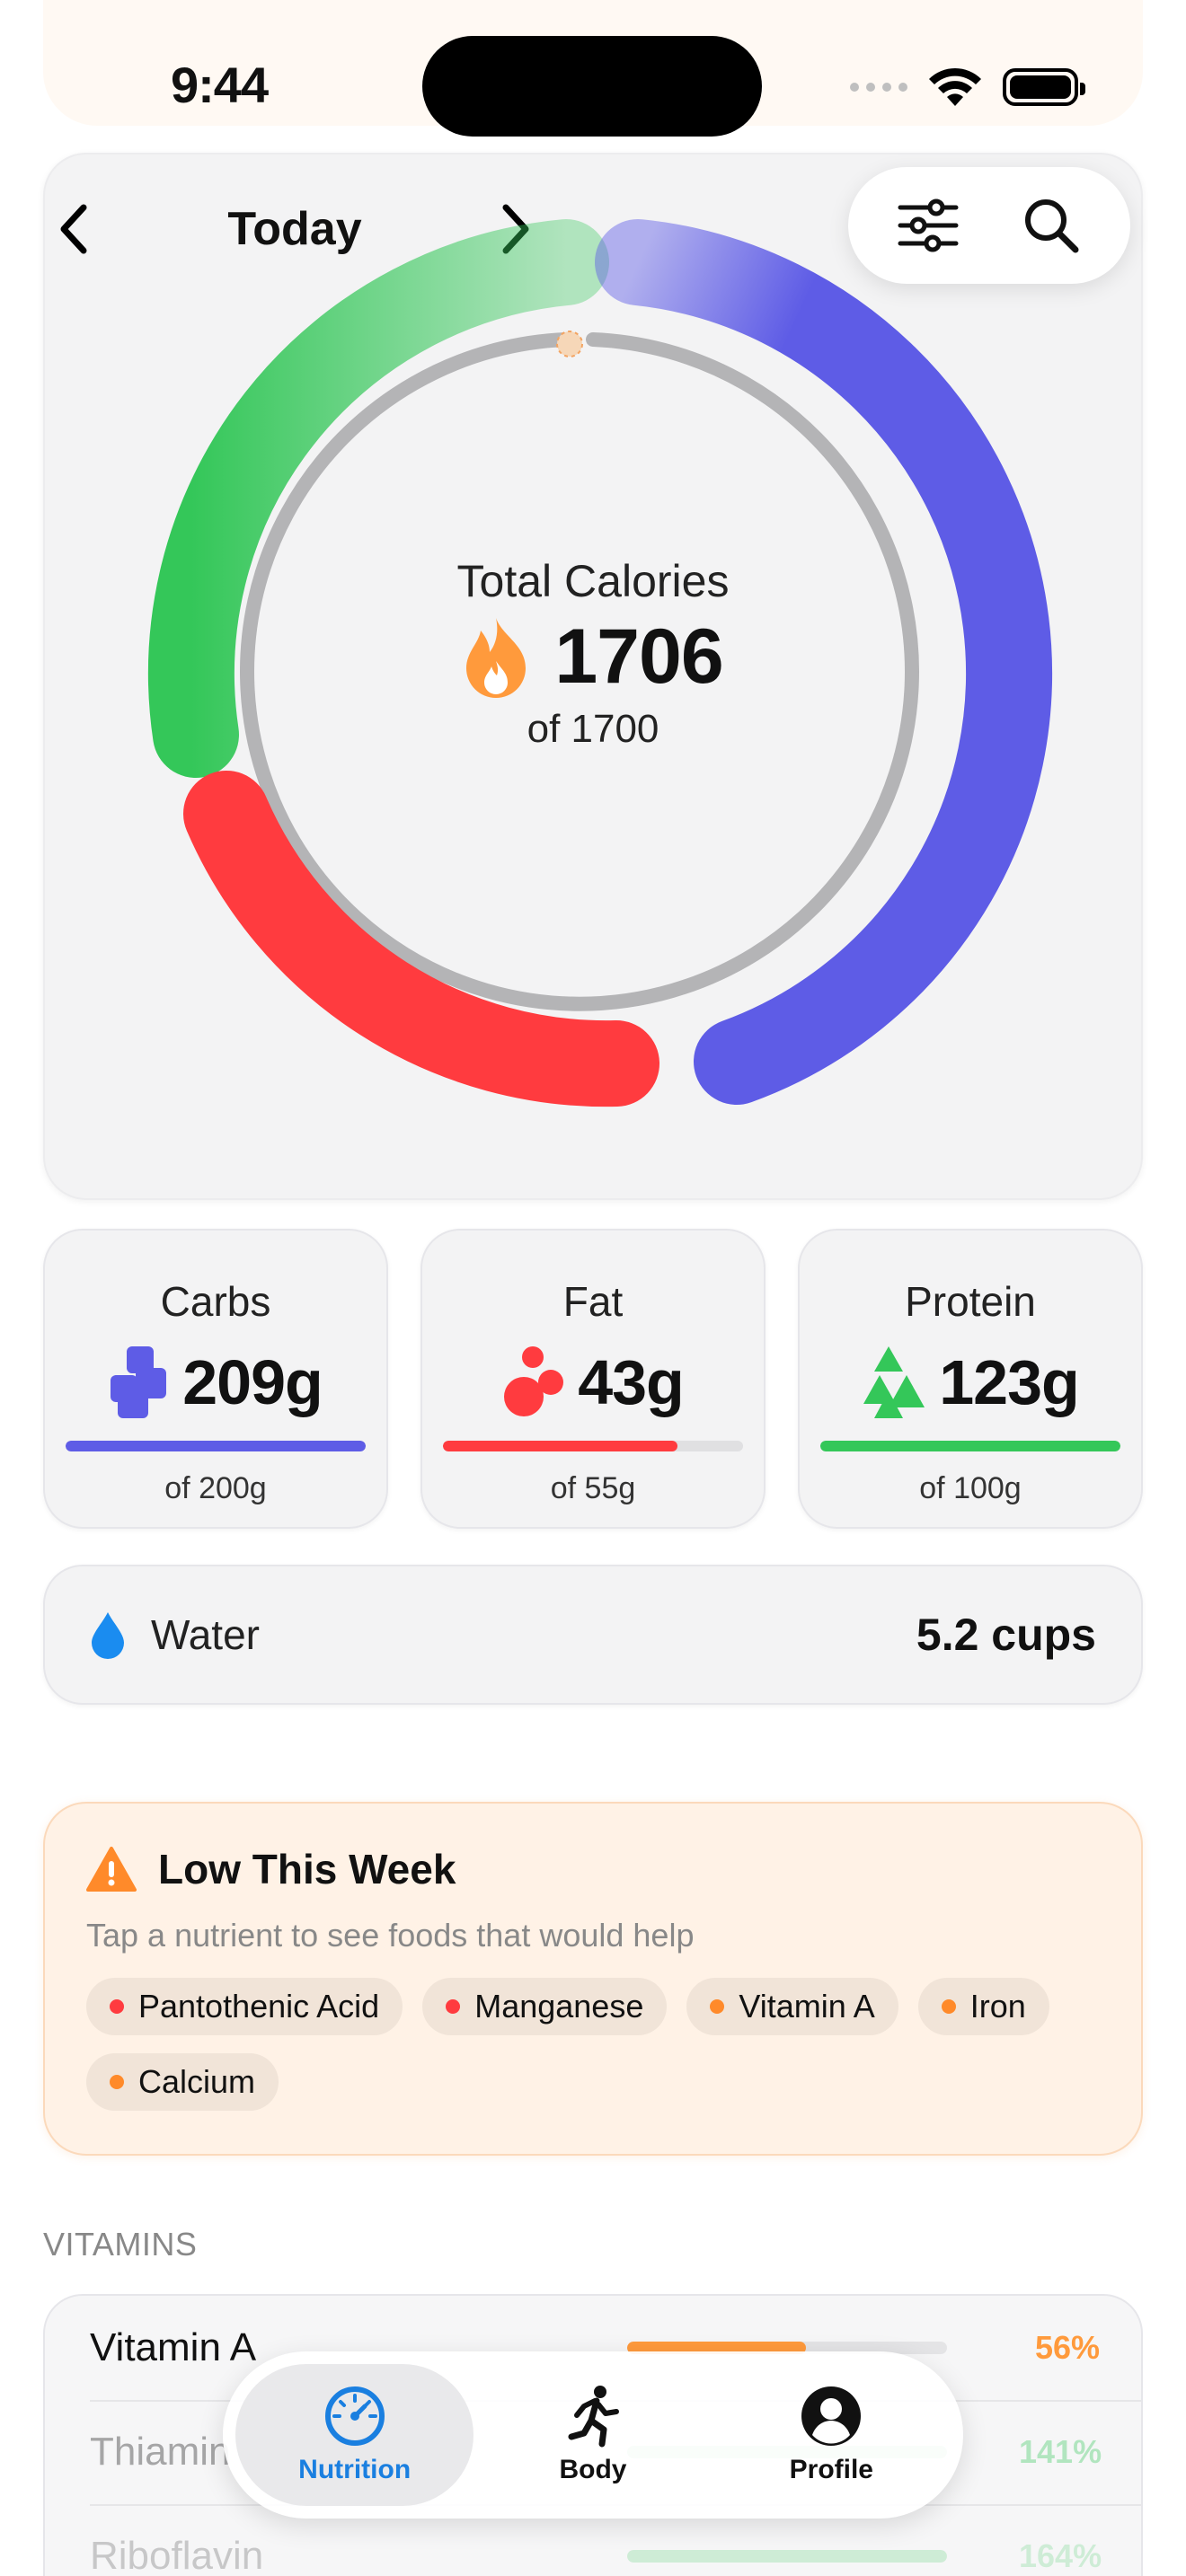 This screenshot has height=2576, width=1186. I want to click on macro-name: Fat, so click(593, 1301).